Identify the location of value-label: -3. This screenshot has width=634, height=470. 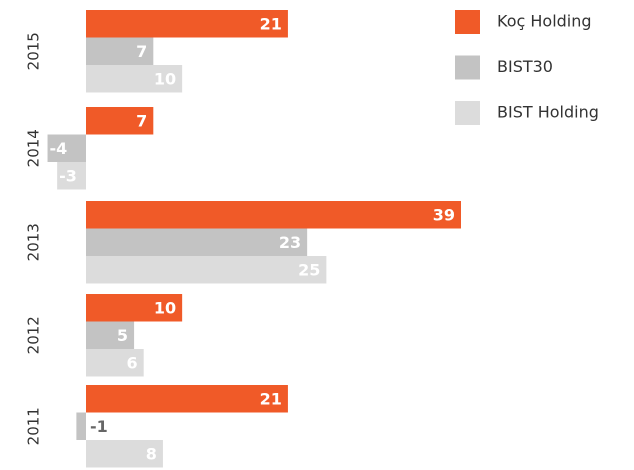
(68, 175).